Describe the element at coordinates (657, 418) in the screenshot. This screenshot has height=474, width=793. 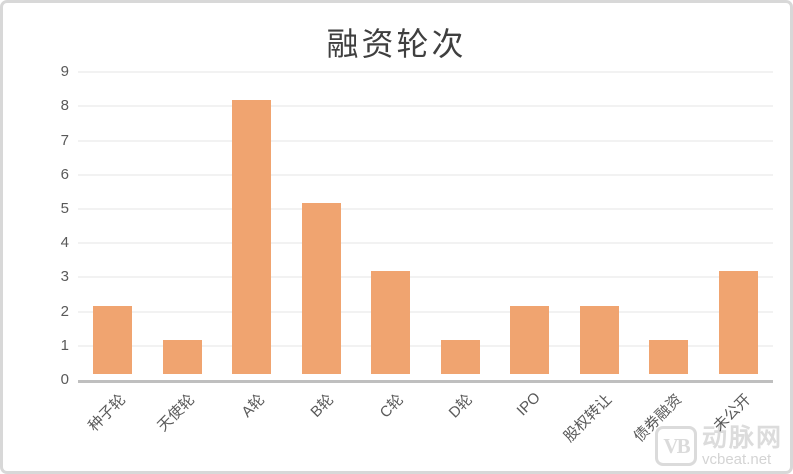
I see `x-axis-category-label: 债券融资` at that location.